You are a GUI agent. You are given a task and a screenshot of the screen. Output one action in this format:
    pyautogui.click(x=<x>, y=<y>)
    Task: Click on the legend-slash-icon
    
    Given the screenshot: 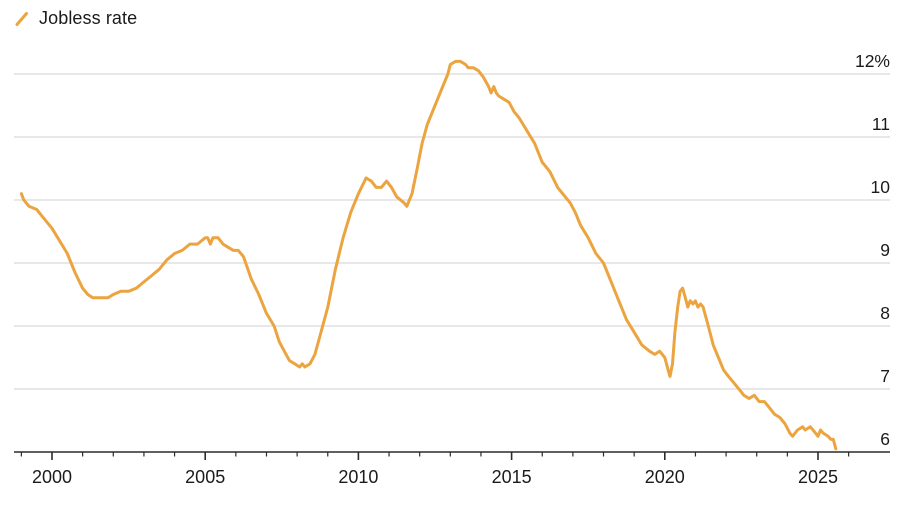 What is the action you would take?
    pyautogui.click(x=21, y=18)
    